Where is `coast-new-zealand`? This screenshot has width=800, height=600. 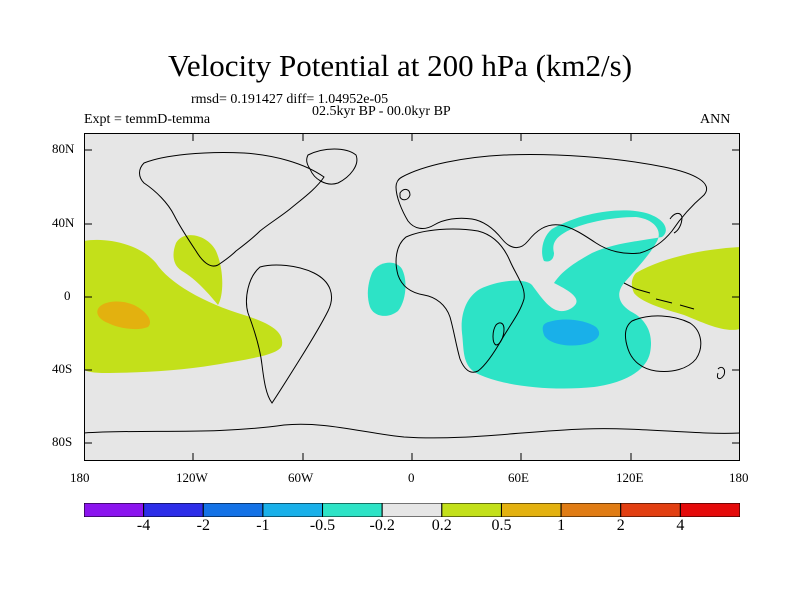 coast-new-zealand is located at coordinates (721, 373).